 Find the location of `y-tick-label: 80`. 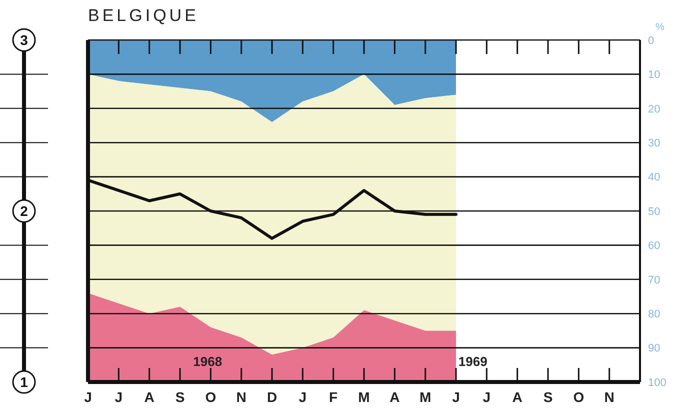

y-tick-label: 80 is located at coordinates (654, 314).